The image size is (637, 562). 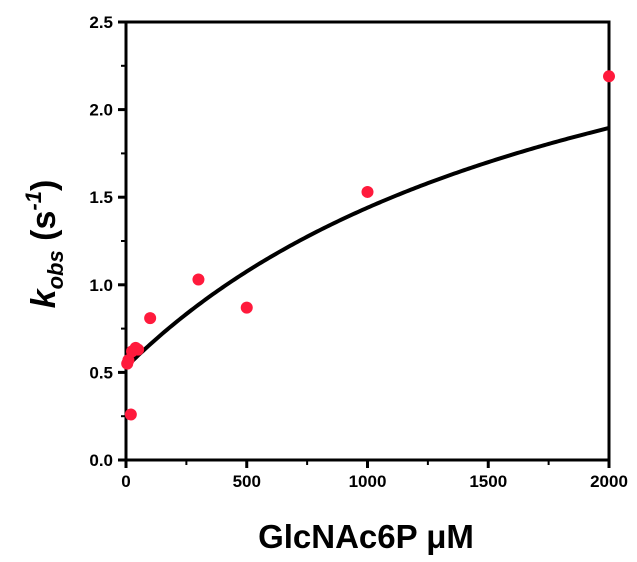 What do you see at coordinates (488, 481) in the screenshot?
I see `x-tick-label: 1500` at bounding box center [488, 481].